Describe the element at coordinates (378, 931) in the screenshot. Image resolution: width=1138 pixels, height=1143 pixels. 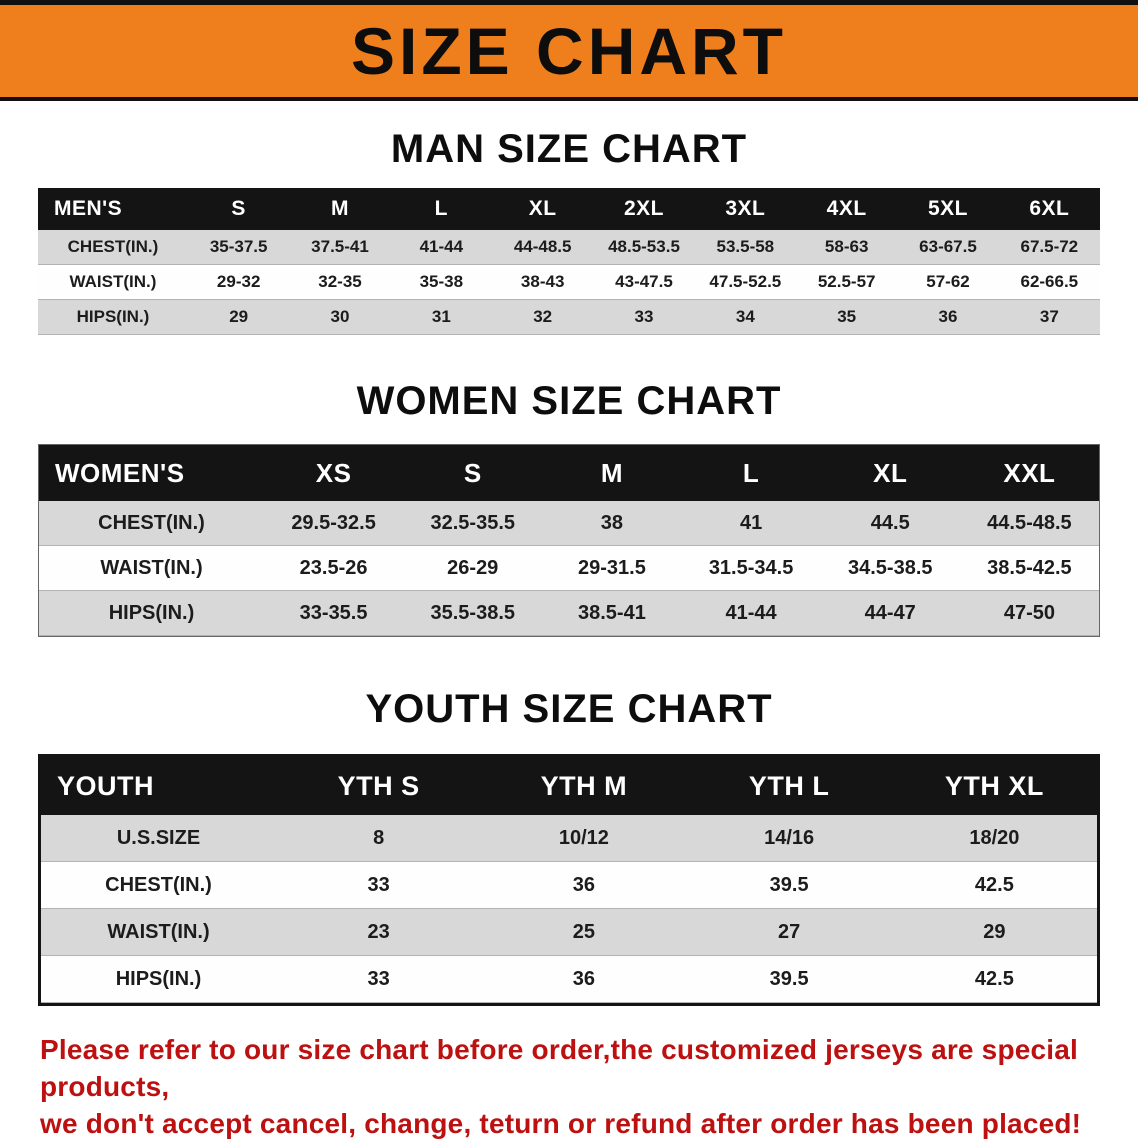
I see `value-cell: 23` at that location.